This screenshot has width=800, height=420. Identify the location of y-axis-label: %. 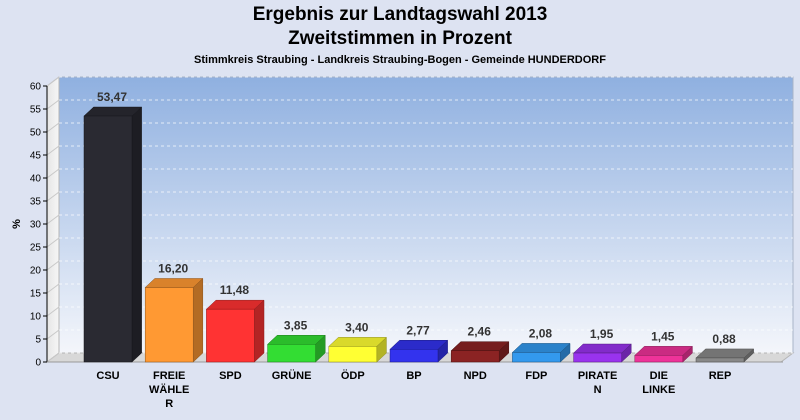
(17, 224).